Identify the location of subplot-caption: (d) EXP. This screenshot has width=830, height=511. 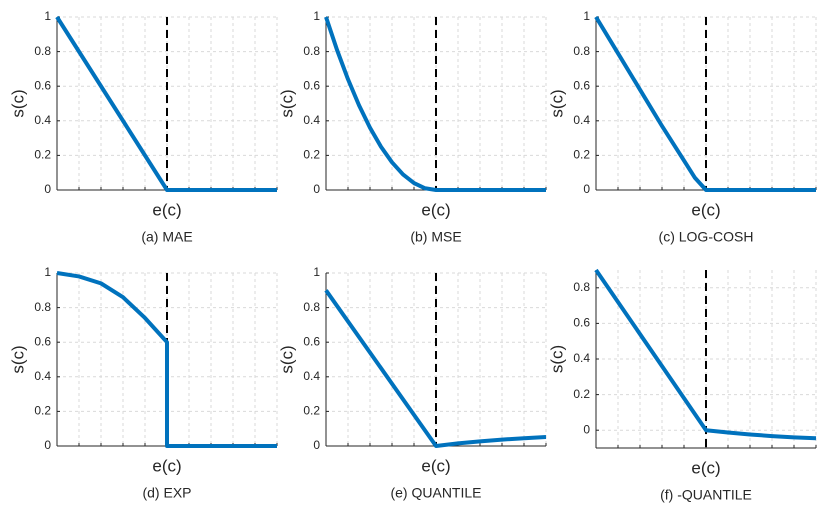
(166, 493).